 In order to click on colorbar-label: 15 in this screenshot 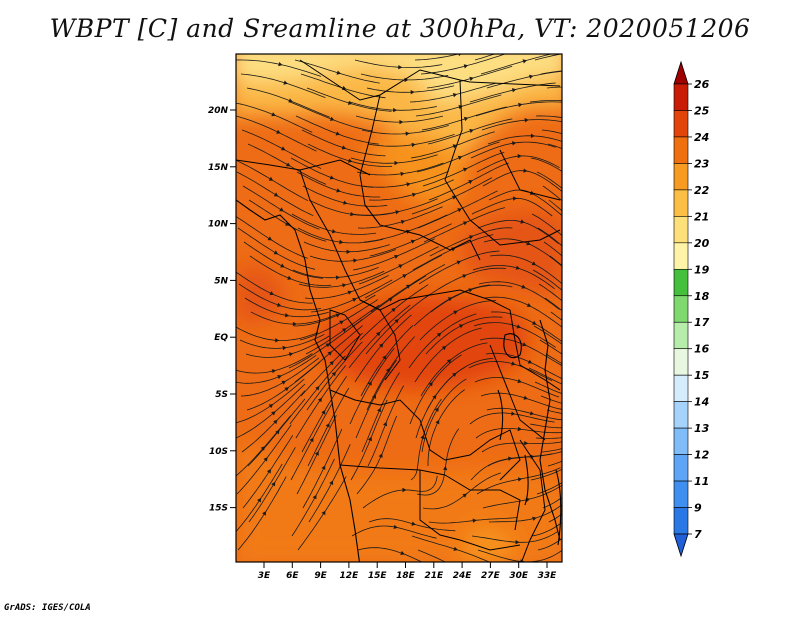, I will do `click(702, 375)`.